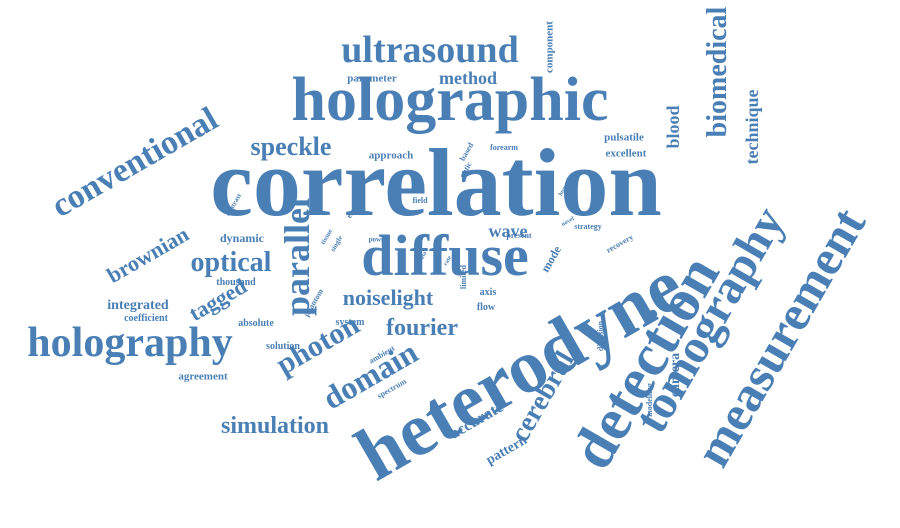 This screenshot has width=900, height=528. Describe the element at coordinates (422, 328) in the screenshot. I see `word-fourier: fourier` at that location.